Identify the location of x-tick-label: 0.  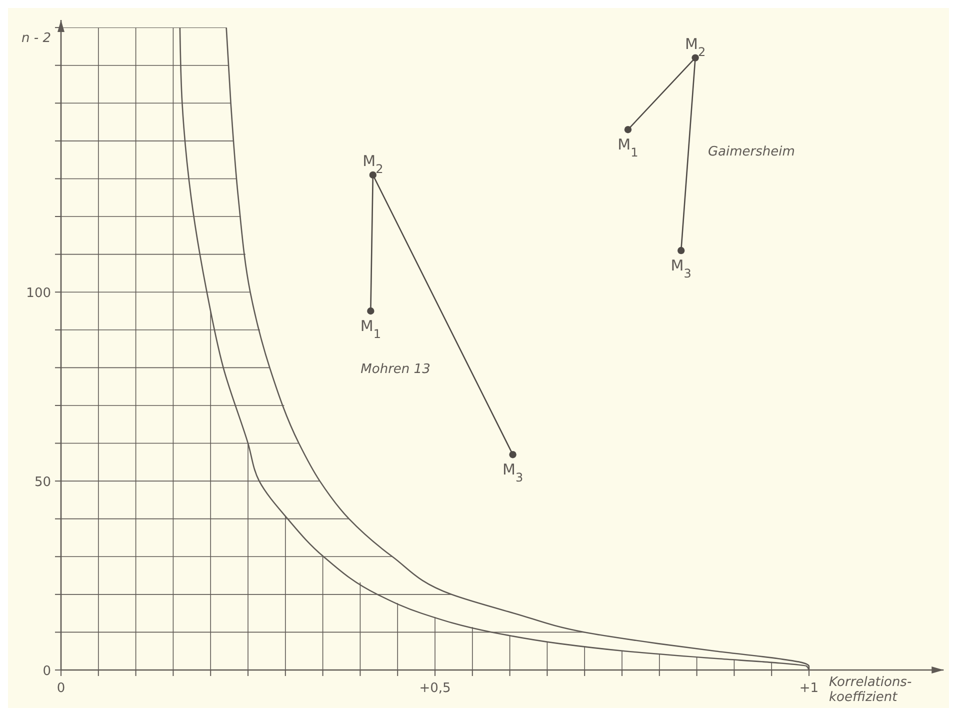
(61, 688).